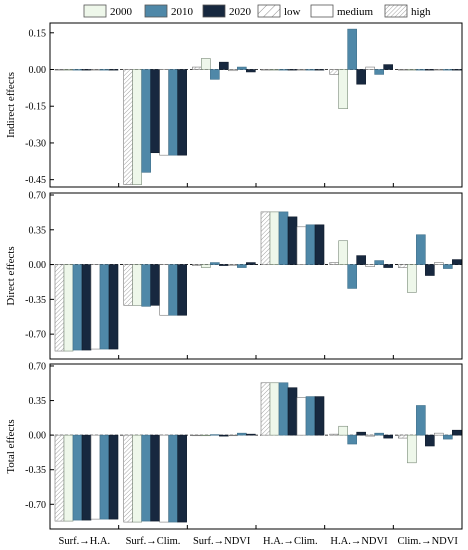 The width and height of the screenshot is (468, 550). Describe the element at coordinates (214, 11) in the screenshot. I see `legend-swatch-y2020` at that location.